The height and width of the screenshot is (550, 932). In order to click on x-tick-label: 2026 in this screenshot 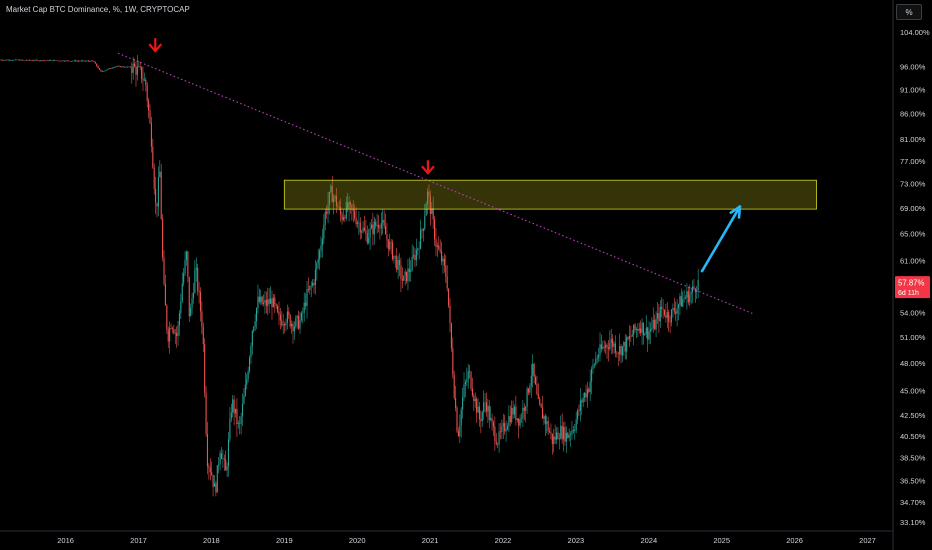, I will do `click(794, 540)`.